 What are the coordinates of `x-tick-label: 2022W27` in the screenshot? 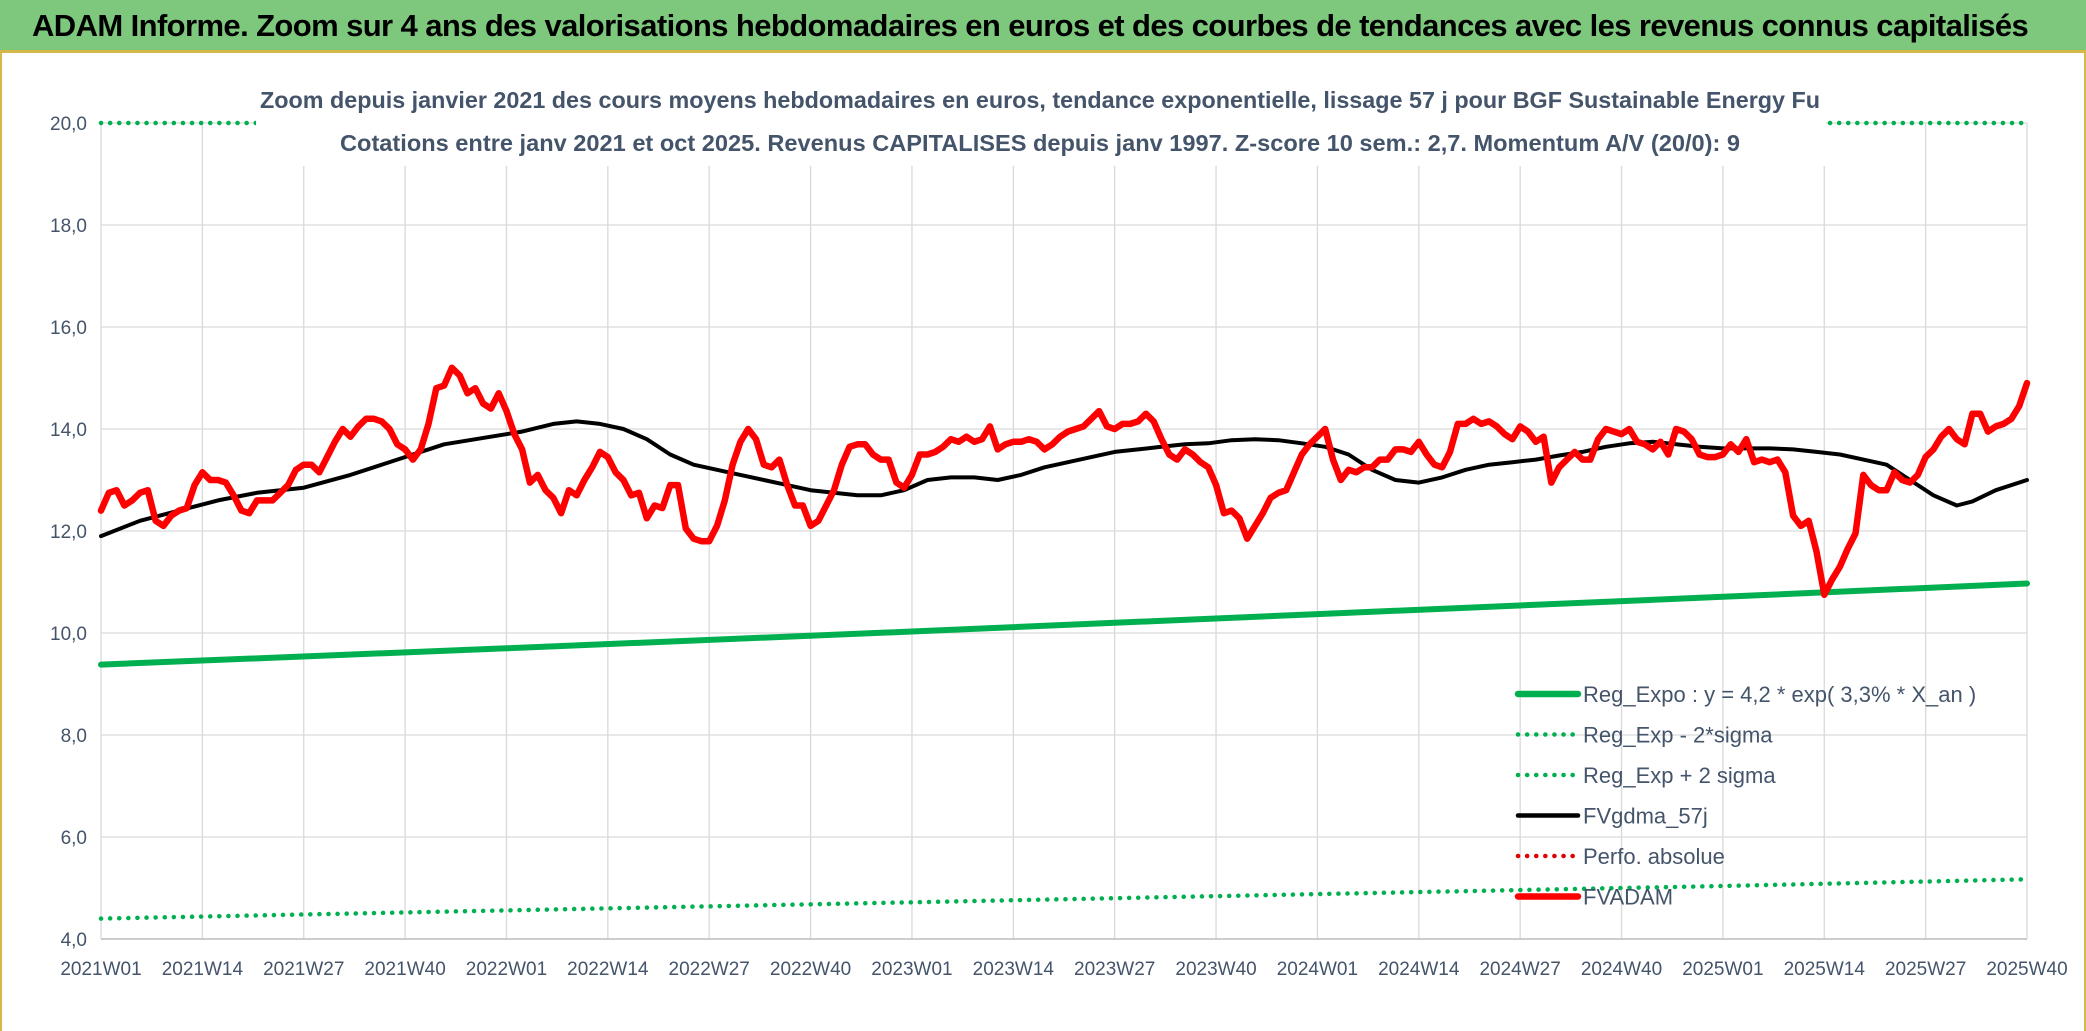 It's located at (709, 969).